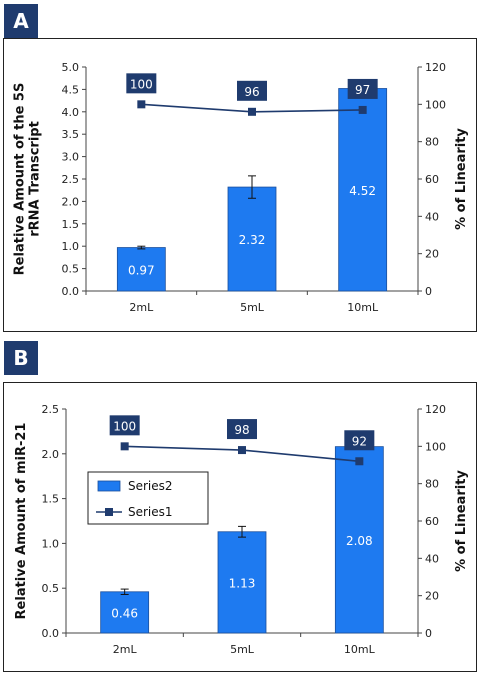 The height and width of the screenshot is (676, 481). What do you see at coordinates (71, 157) in the screenshot?
I see `y-tick-label: 3.0` at bounding box center [71, 157].